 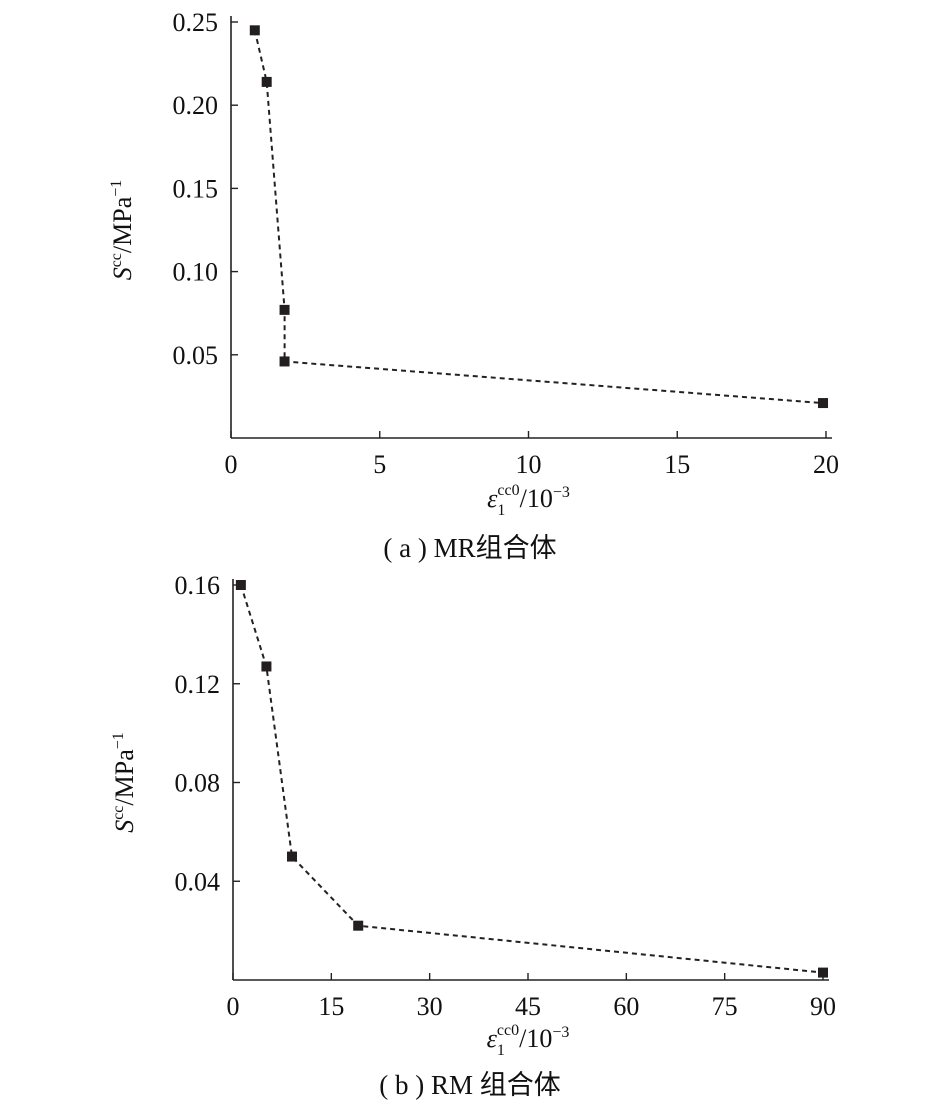 What do you see at coordinates (528, 1006) in the screenshot?
I see `x-tick-label: 45` at bounding box center [528, 1006].